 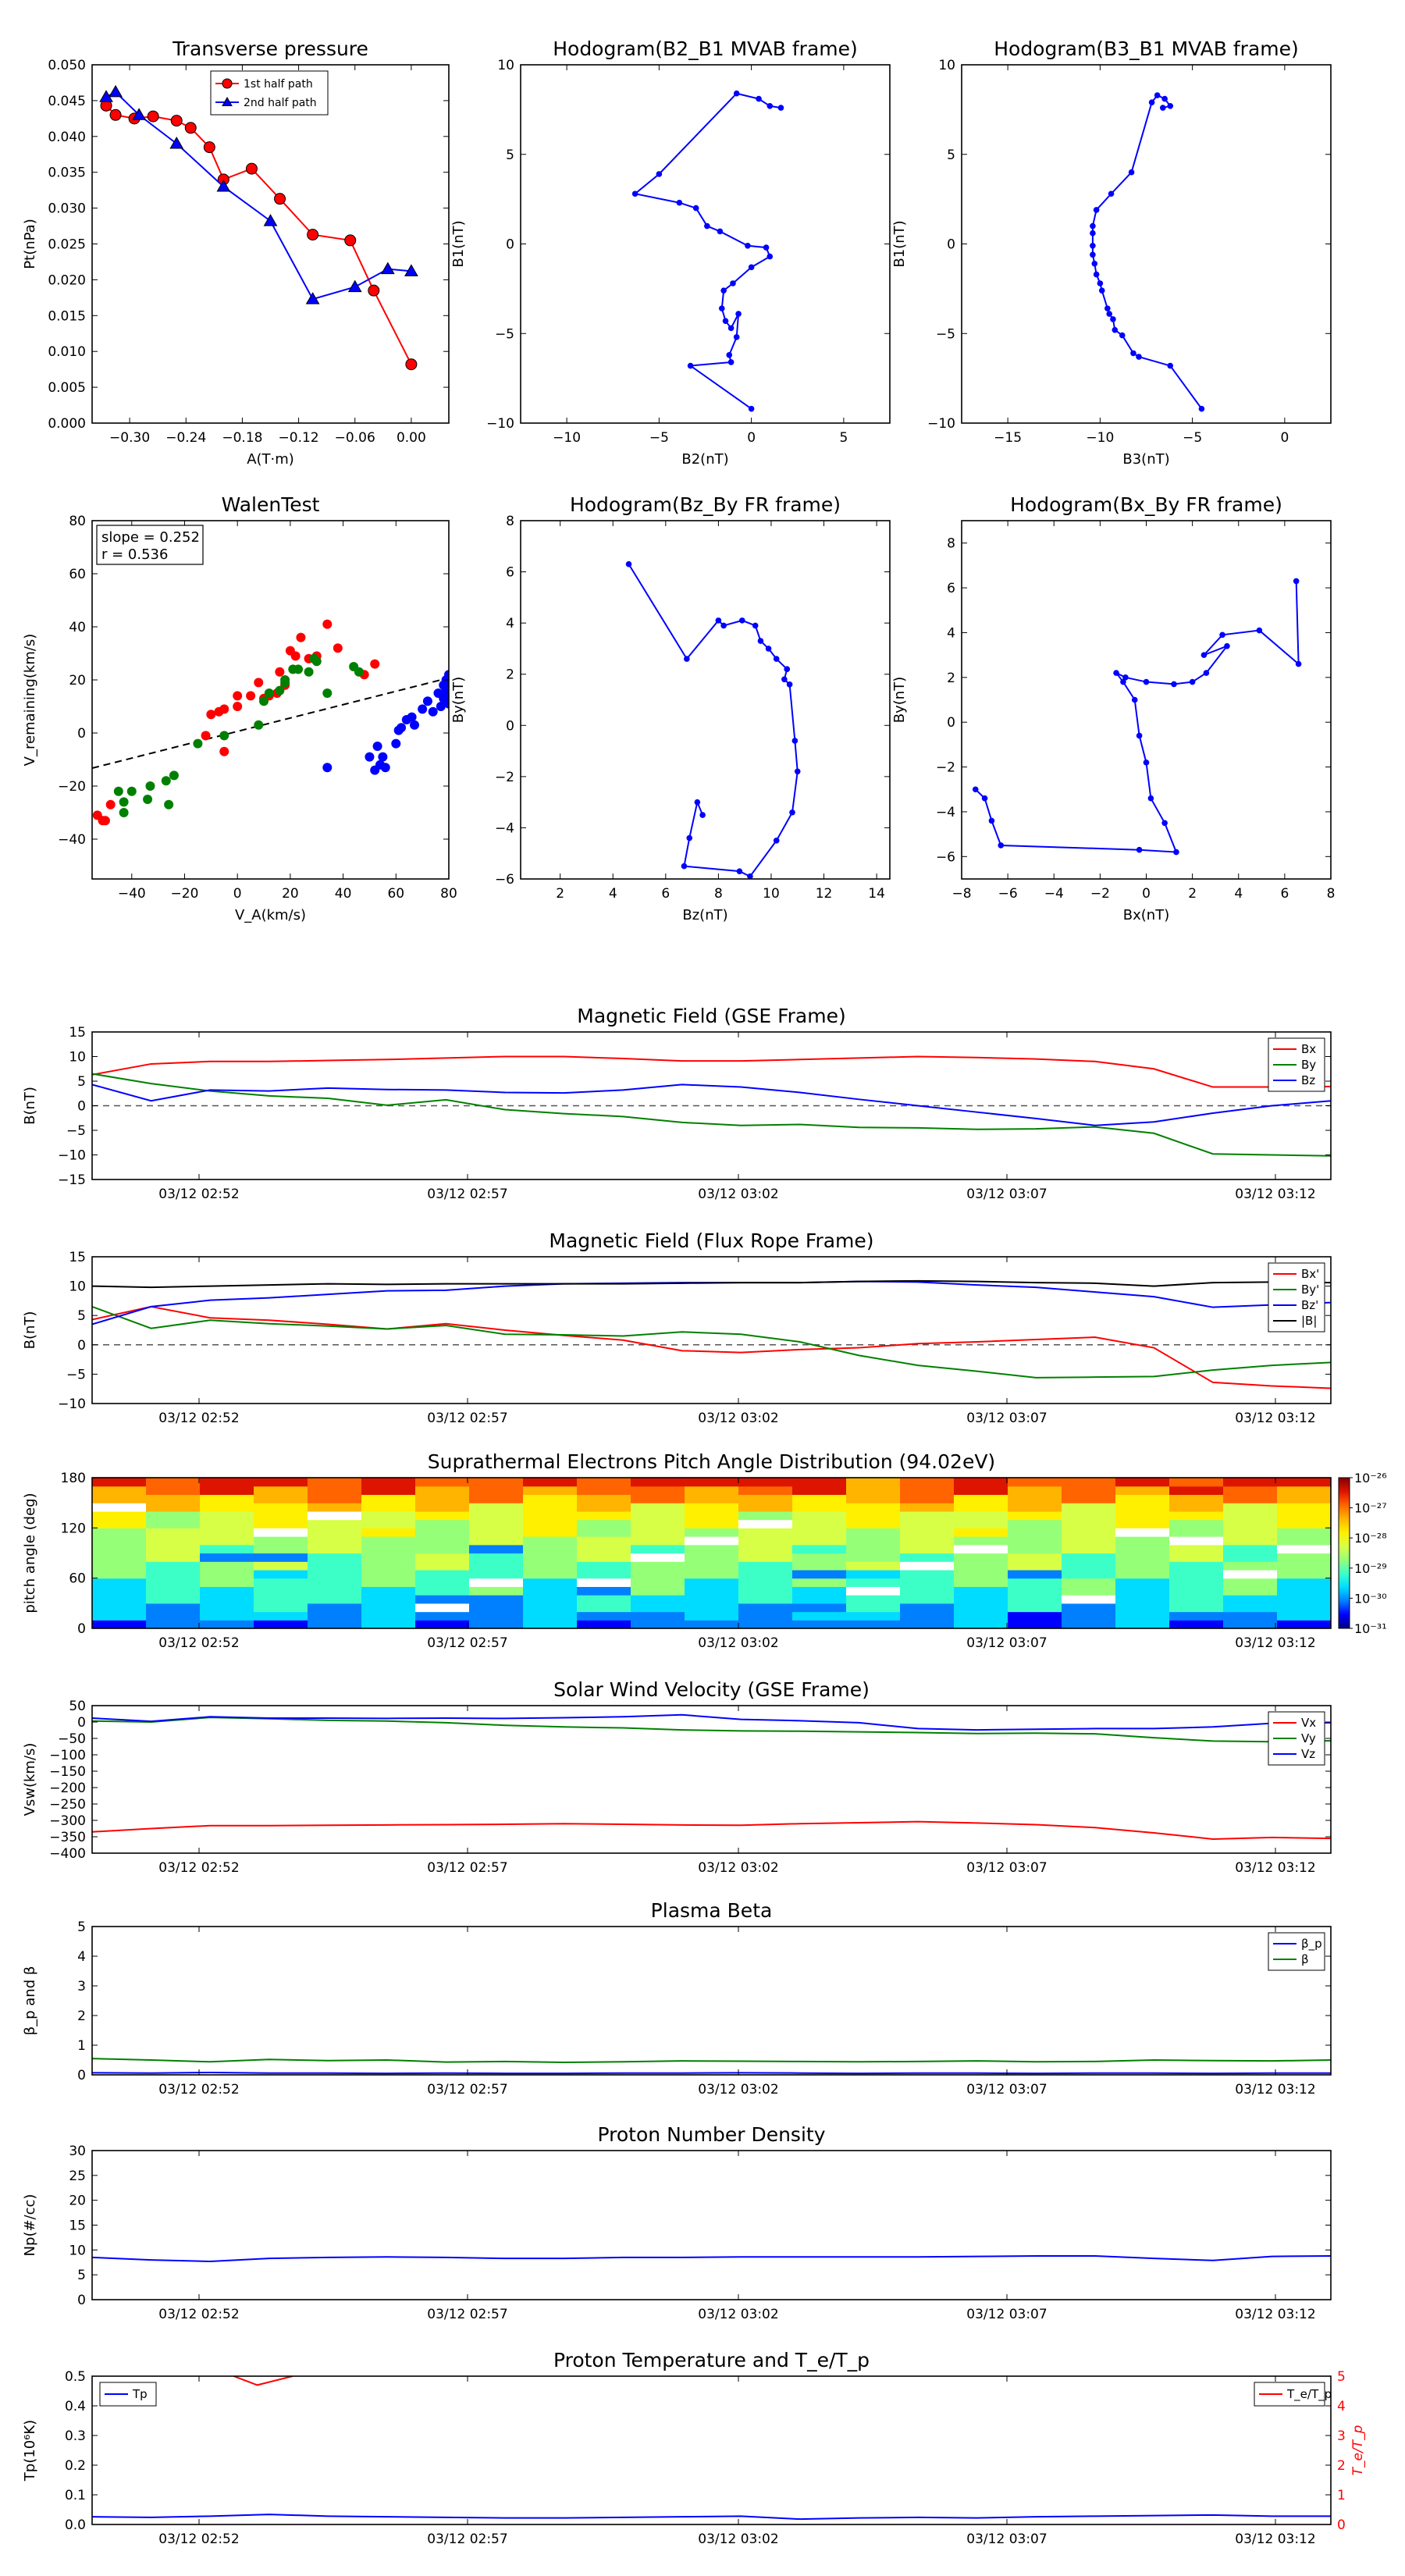 I want to click on y-tick-label: 0.040, so click(x=67, y=137).